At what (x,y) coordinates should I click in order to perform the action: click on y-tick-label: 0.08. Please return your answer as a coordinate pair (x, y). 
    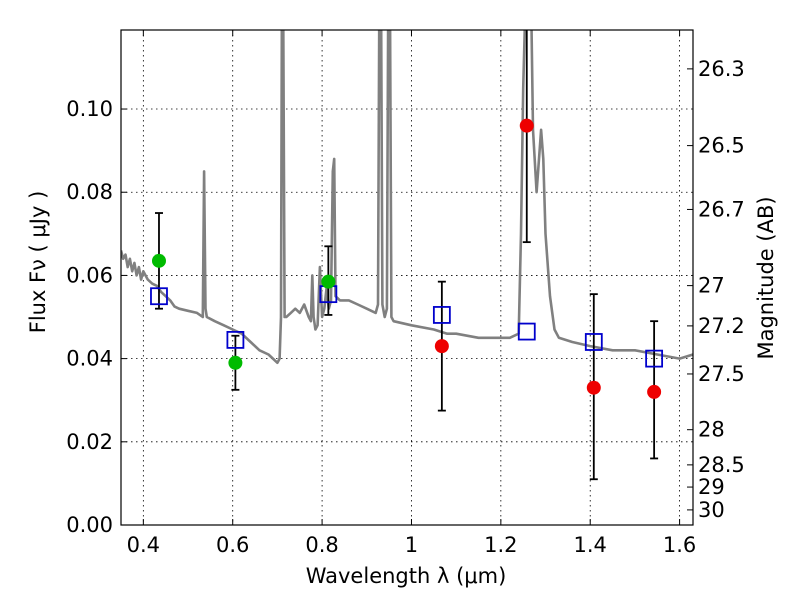
    Looking at the image, I should click on (89, 192).